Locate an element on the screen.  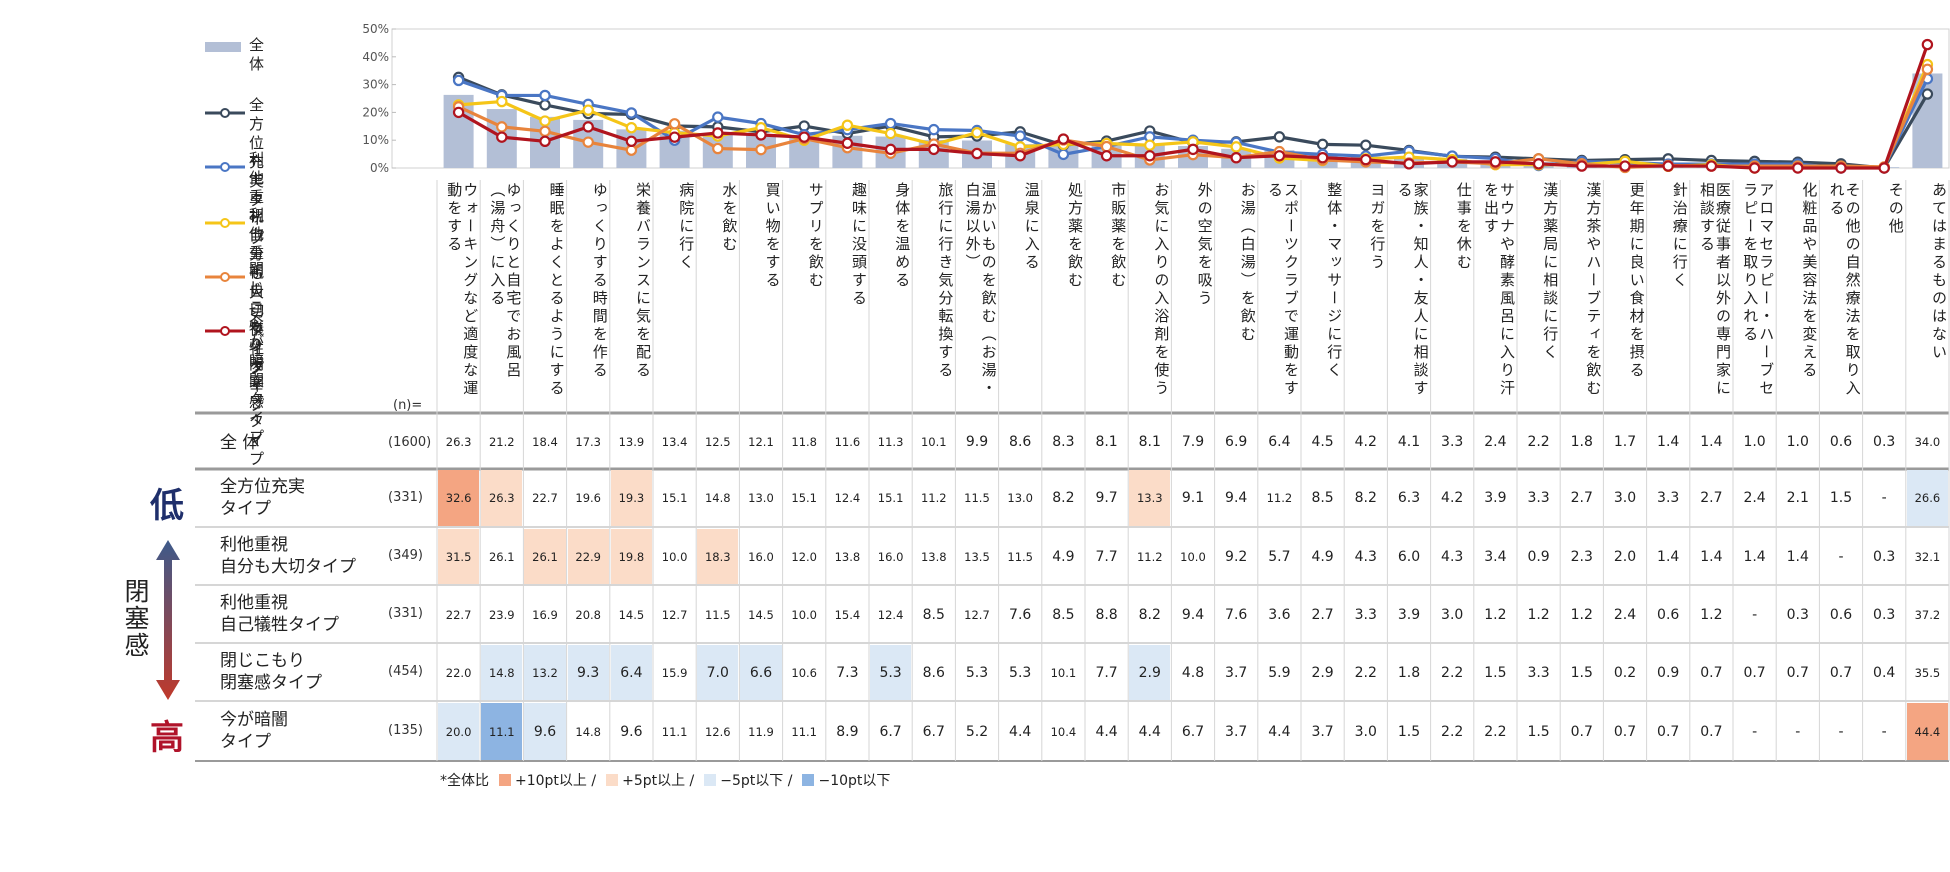
closure-arrow is located at coordinates (168, 620).